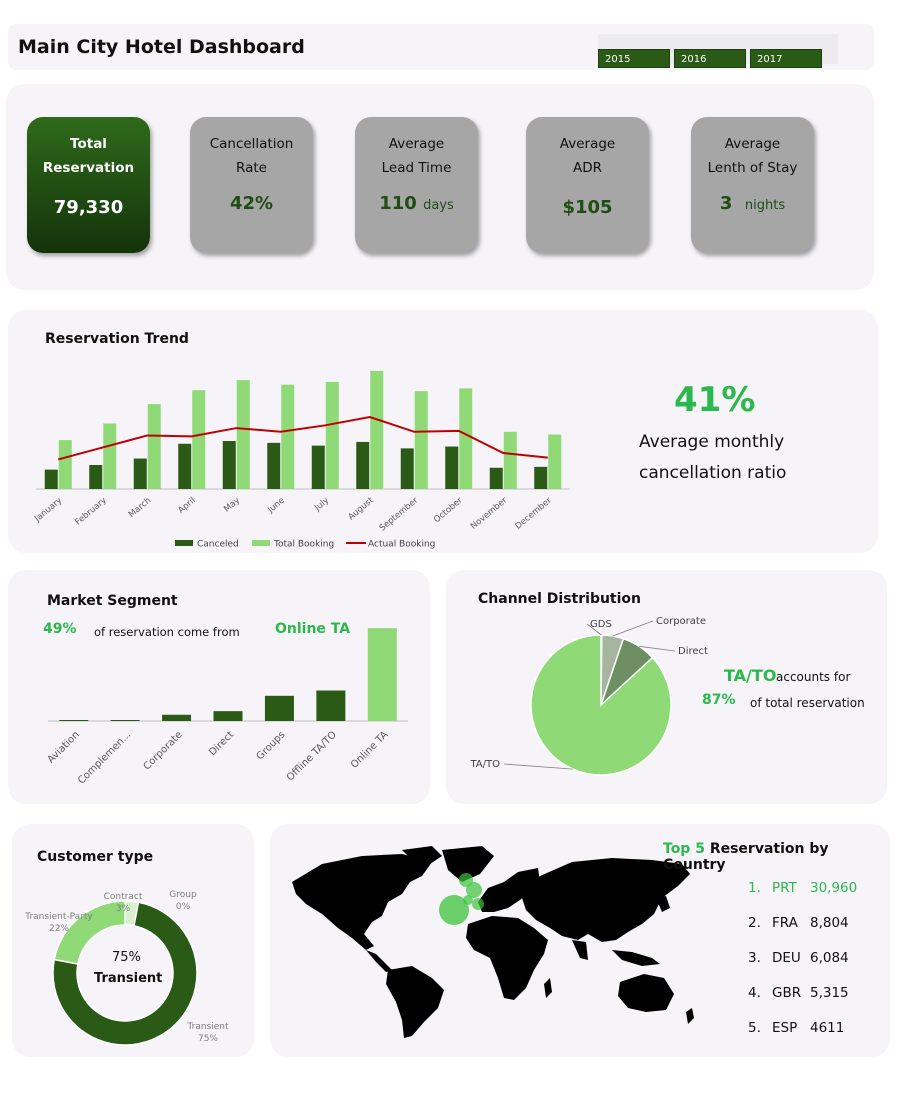  What do you see at coordinates (416, 168) in the screenshot?
I see `kpi-label: Lead Time` at bounding box center [416, 168].